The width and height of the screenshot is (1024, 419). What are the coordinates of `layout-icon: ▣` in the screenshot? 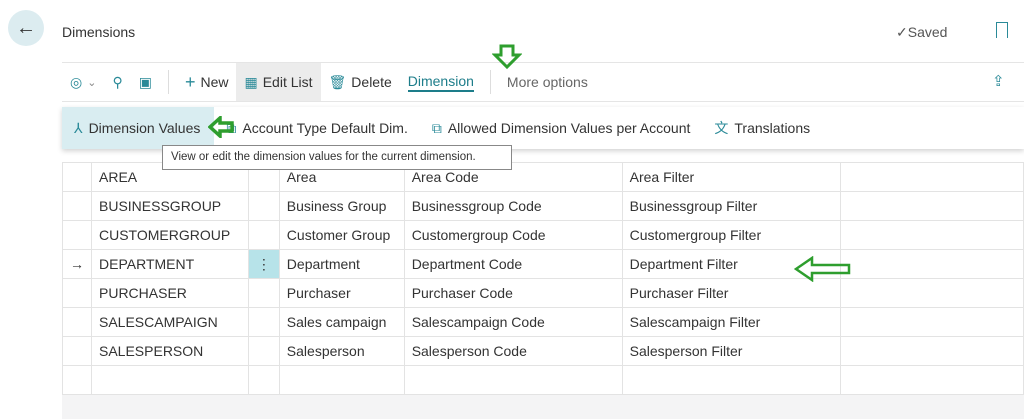 It's located at (145, 81).